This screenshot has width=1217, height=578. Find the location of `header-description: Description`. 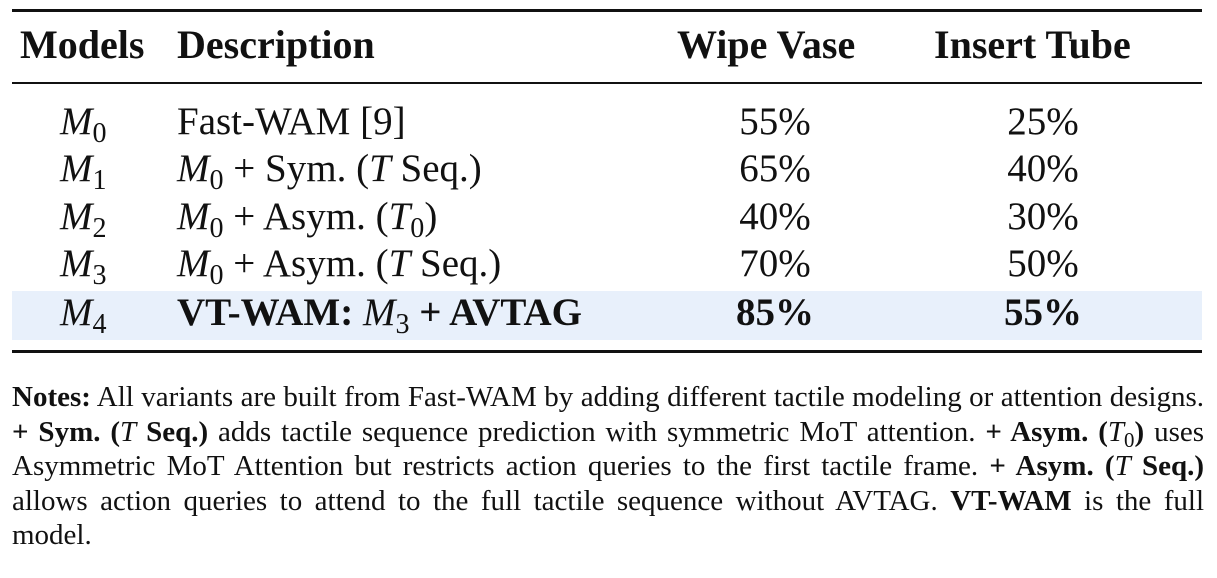

header-description: Description is located at coordinates (276, 44).